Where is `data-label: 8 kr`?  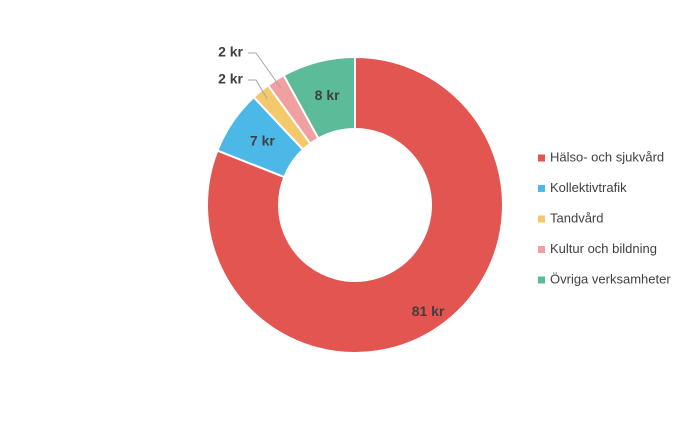
data-label: 8 kr is located at coordinates (327, 95).